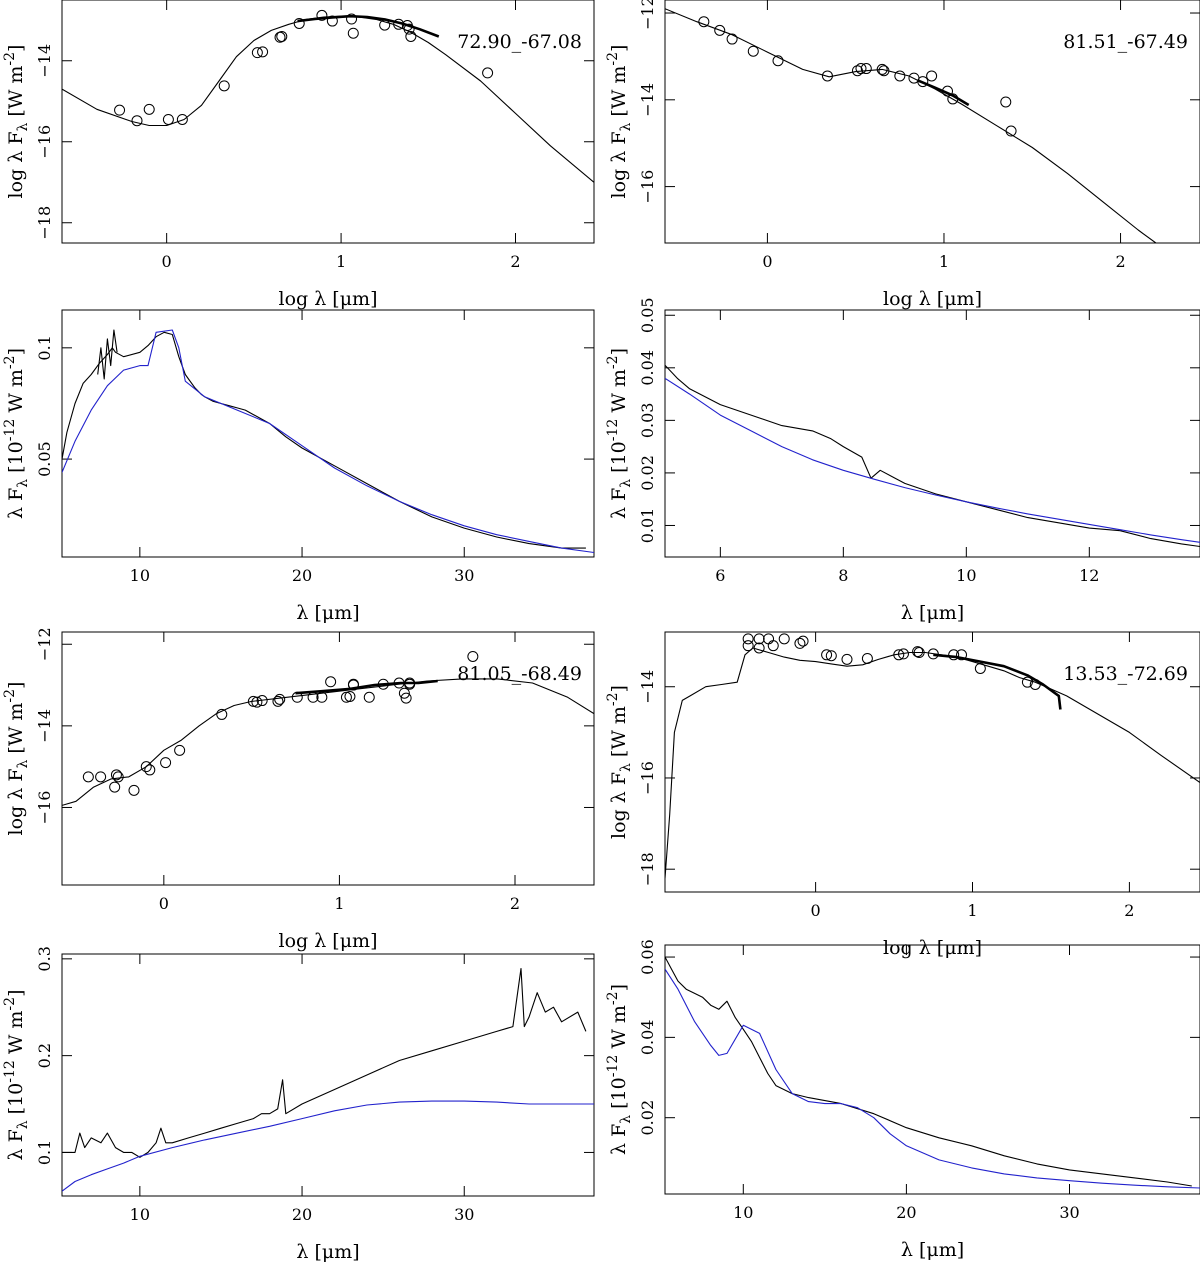  I want to click on panel-source-label: 13.53_-72.69, so click(1125, 674).